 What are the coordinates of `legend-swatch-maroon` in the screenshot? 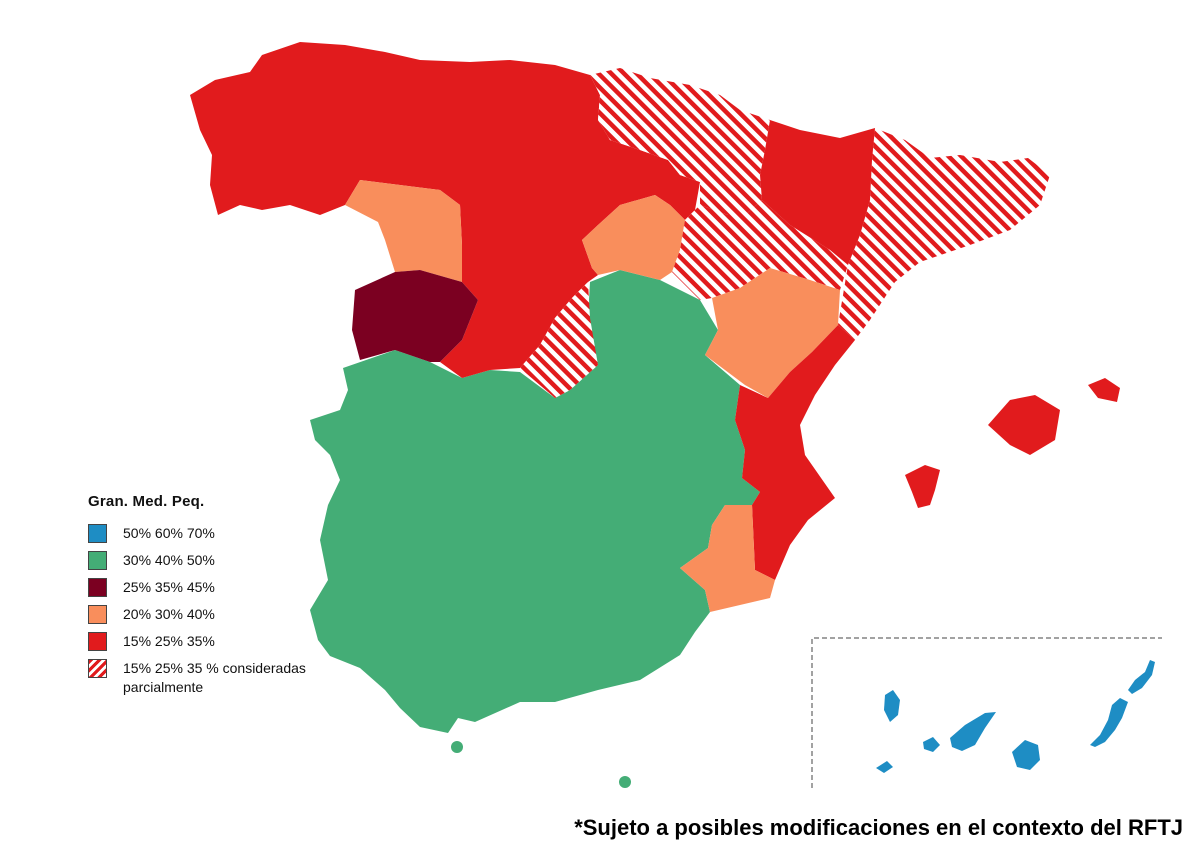 It's located at (97, 587).